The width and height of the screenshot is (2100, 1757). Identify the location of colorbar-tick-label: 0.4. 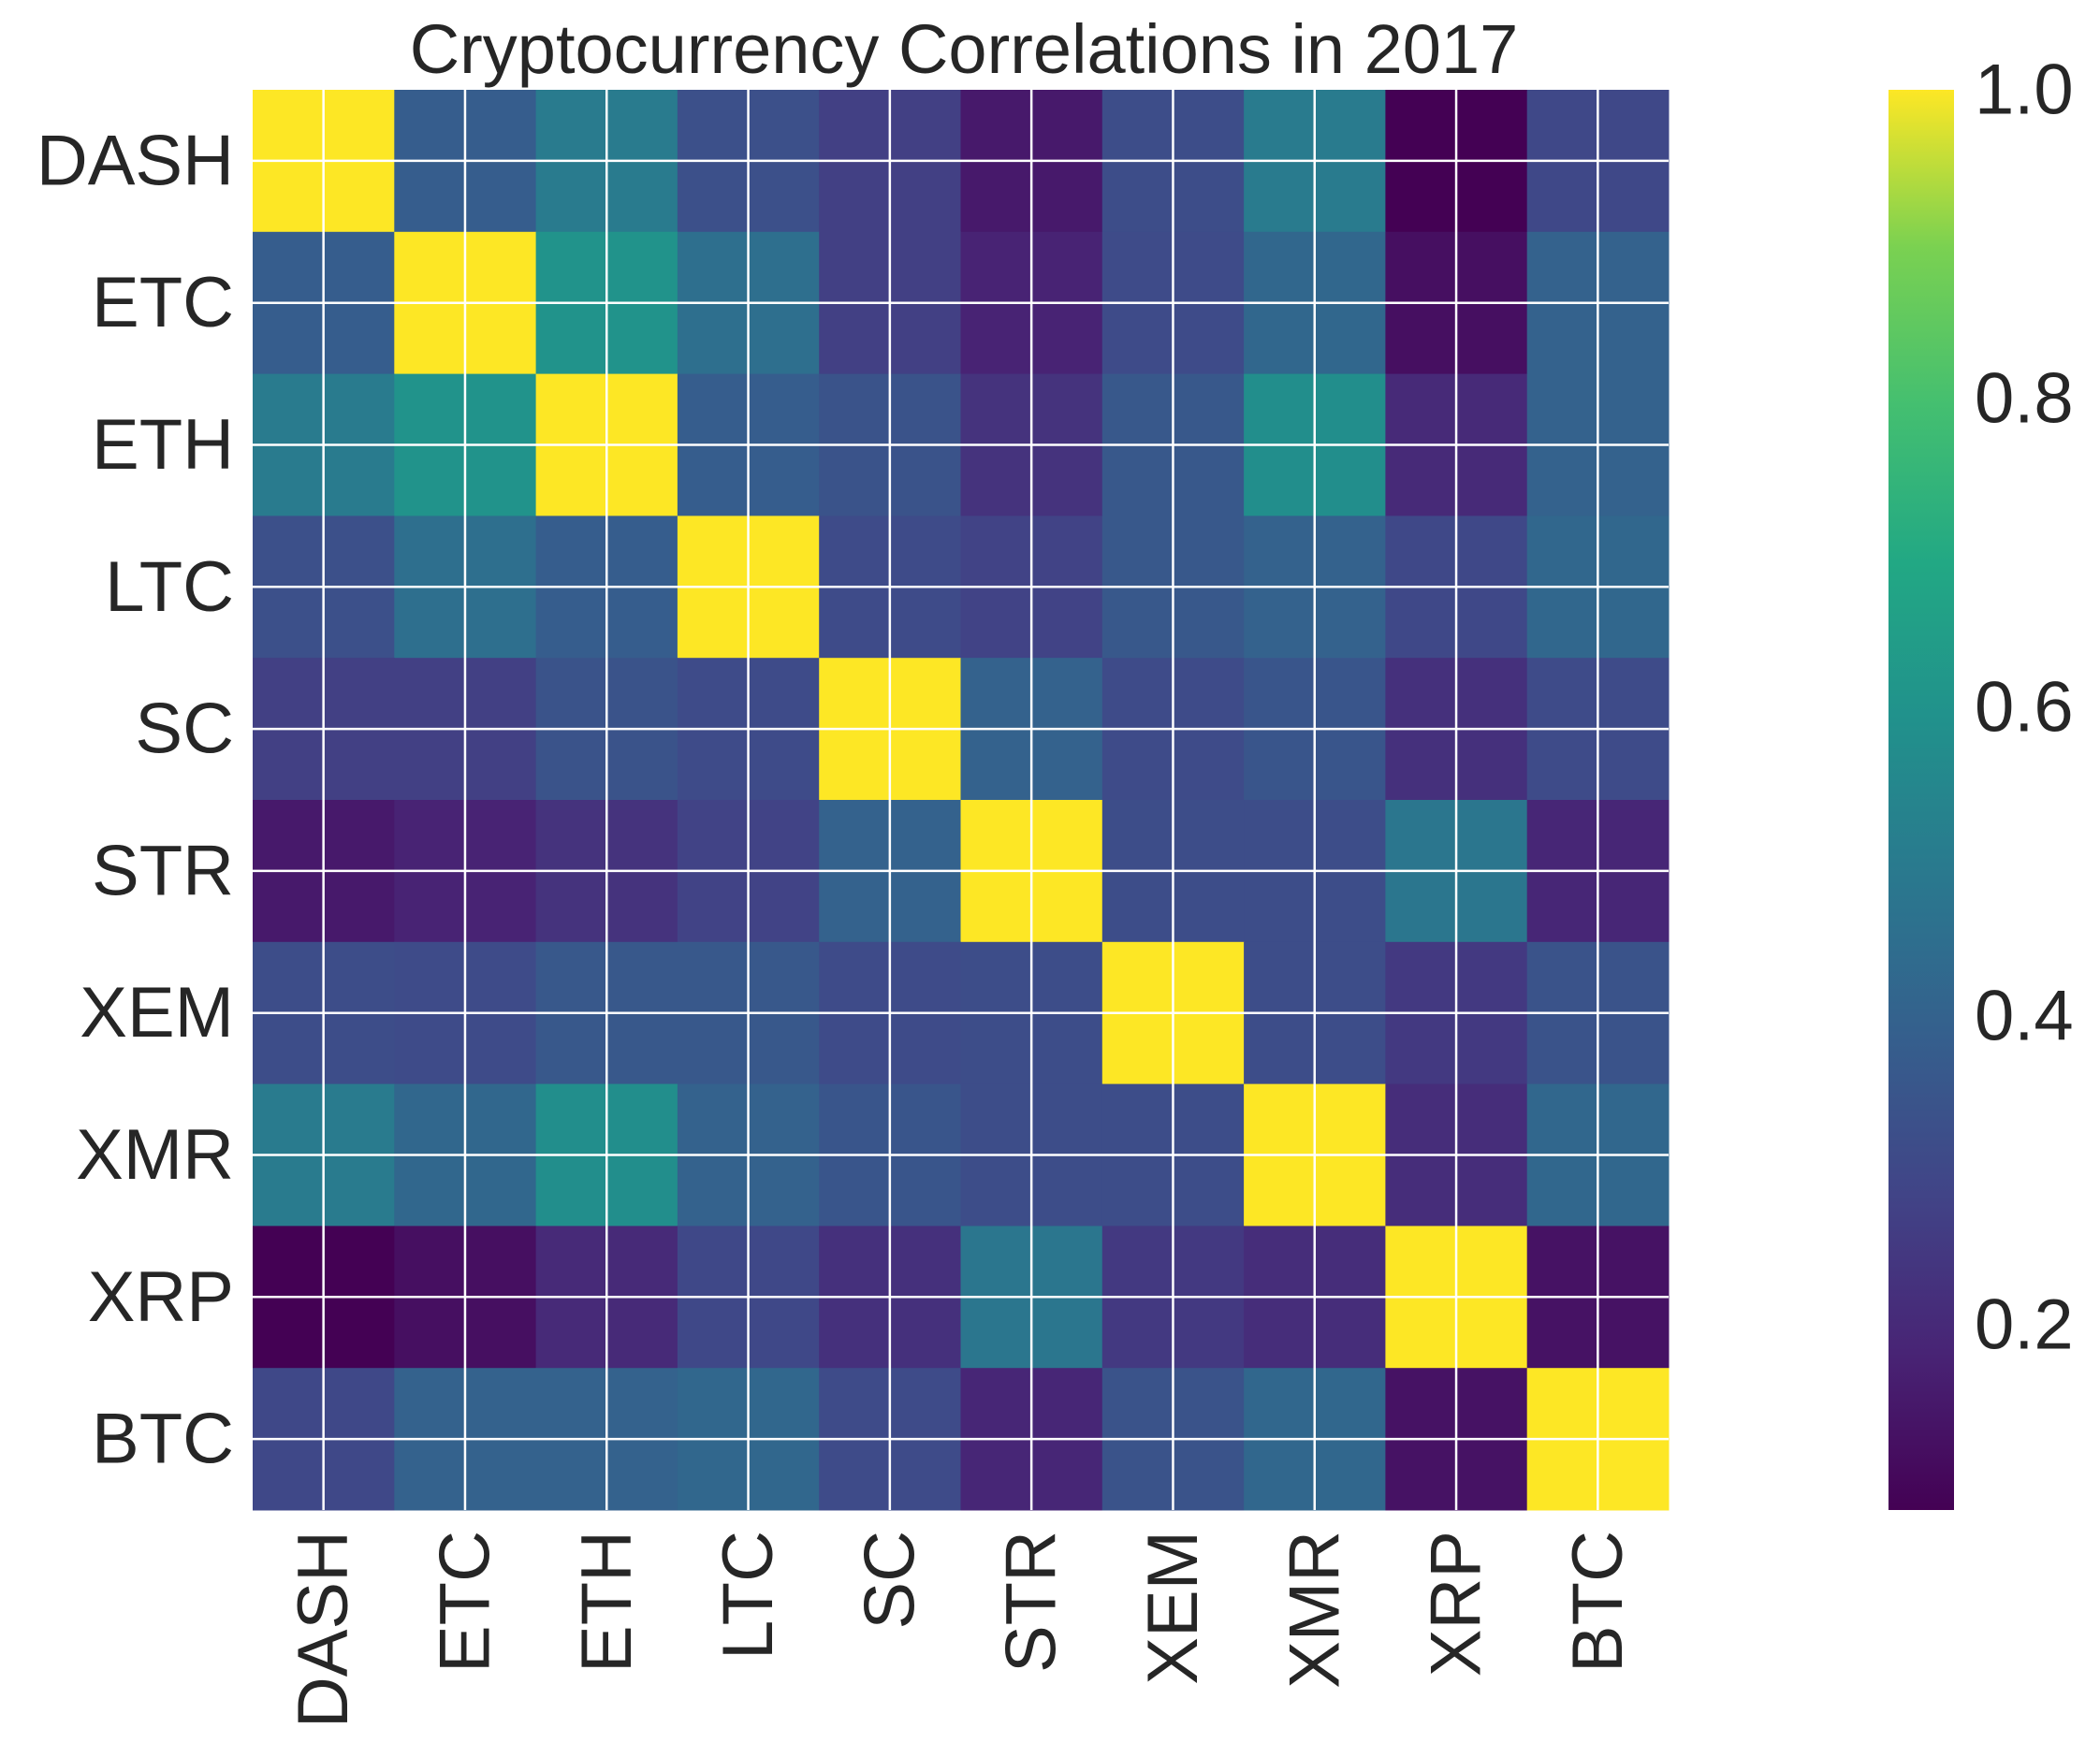
(2024, 1016).